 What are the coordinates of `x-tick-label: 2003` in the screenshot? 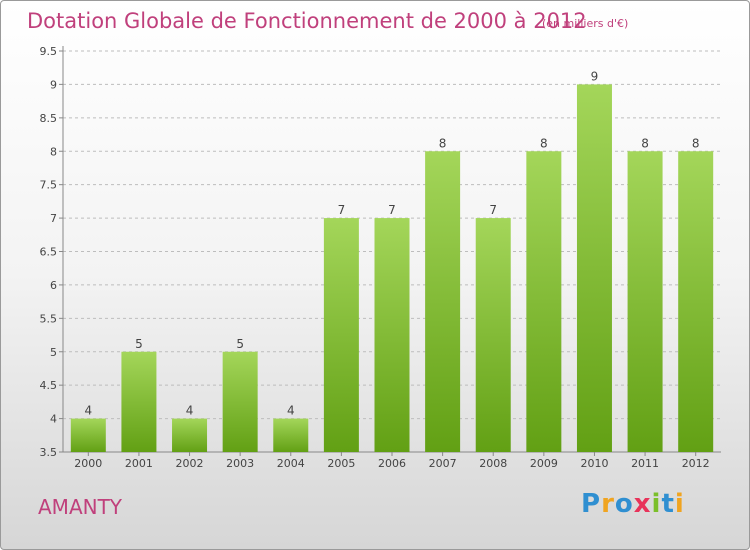 It's located at (240, 463).